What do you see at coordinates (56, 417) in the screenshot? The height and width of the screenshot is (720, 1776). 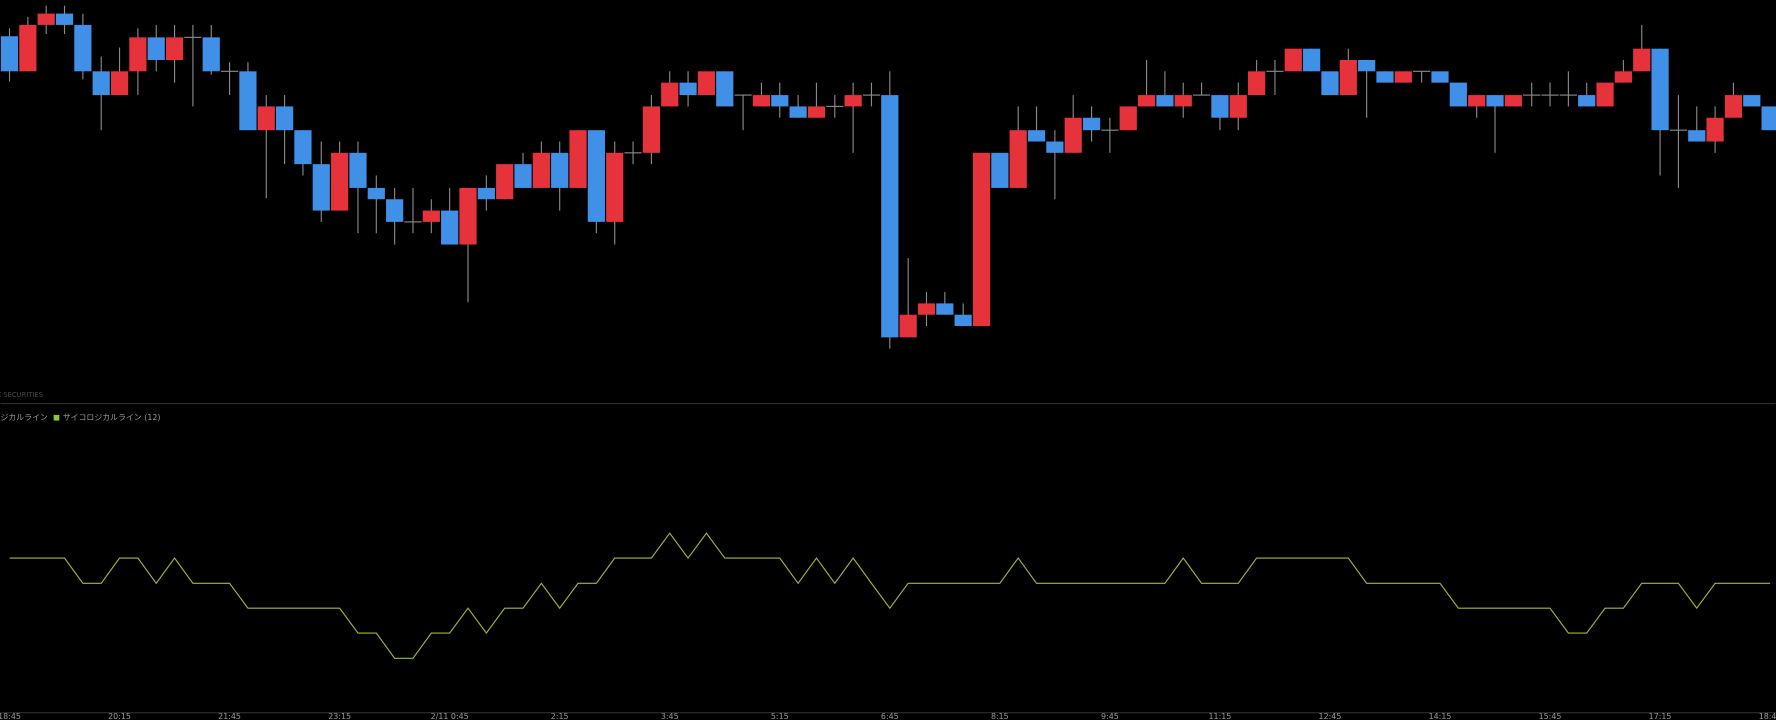 I see `legend-swatch` at bounding box center [56, 417].